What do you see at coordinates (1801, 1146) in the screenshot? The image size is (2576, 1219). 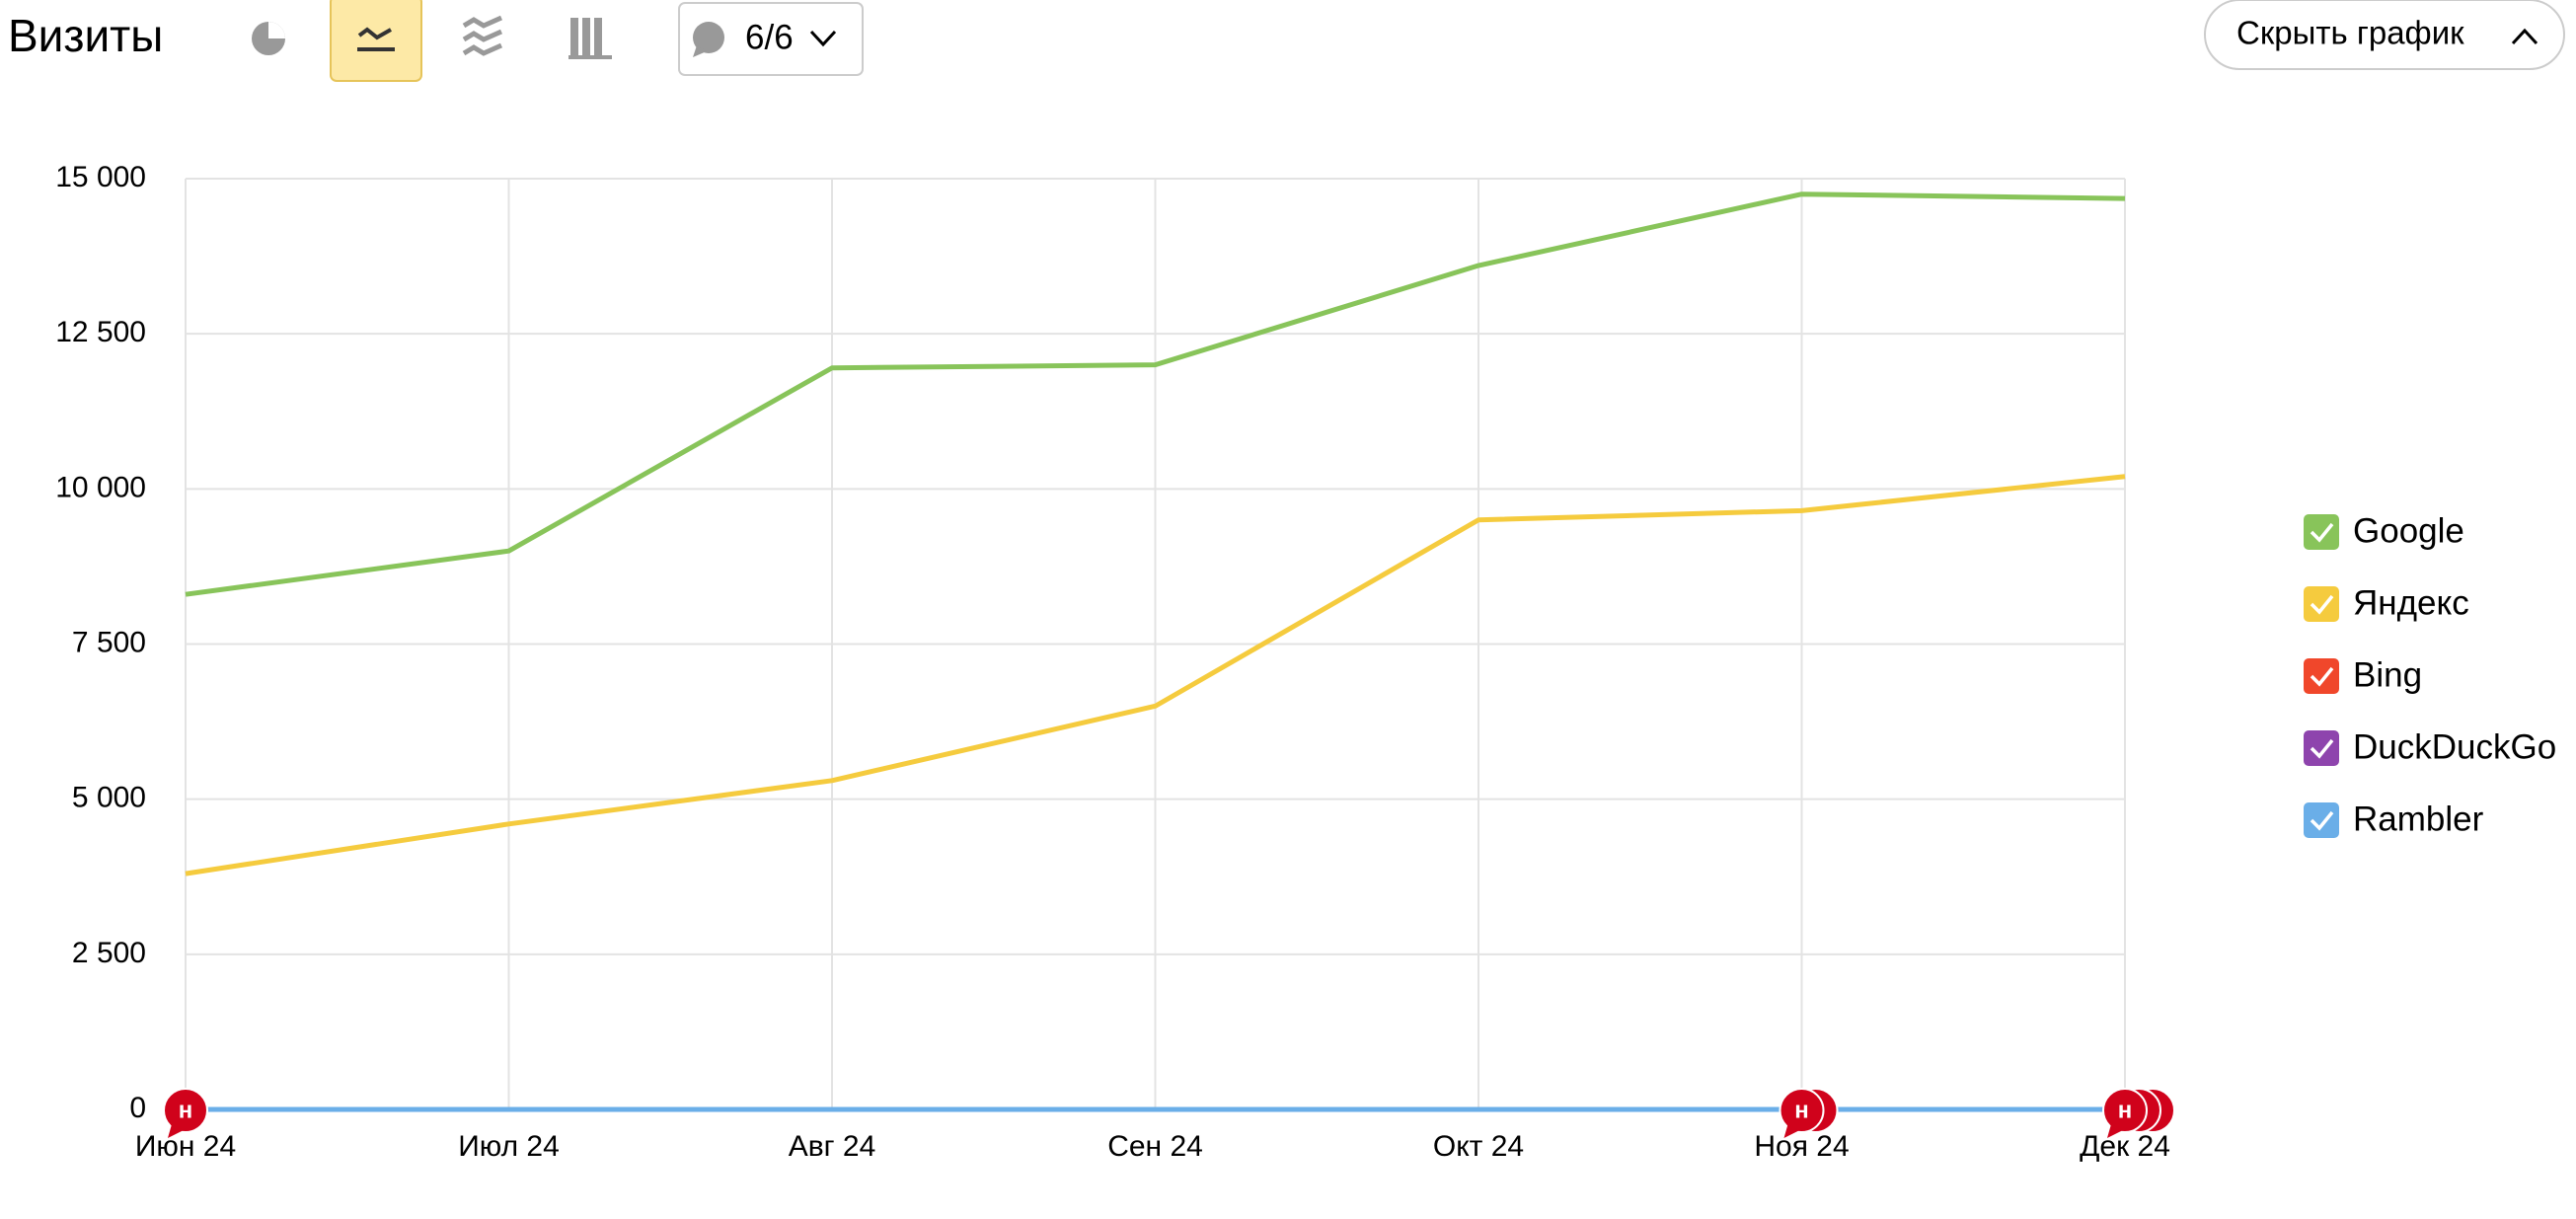 I see `x-tick-label: Ноя 24` at bounding box center [1801, 1146].